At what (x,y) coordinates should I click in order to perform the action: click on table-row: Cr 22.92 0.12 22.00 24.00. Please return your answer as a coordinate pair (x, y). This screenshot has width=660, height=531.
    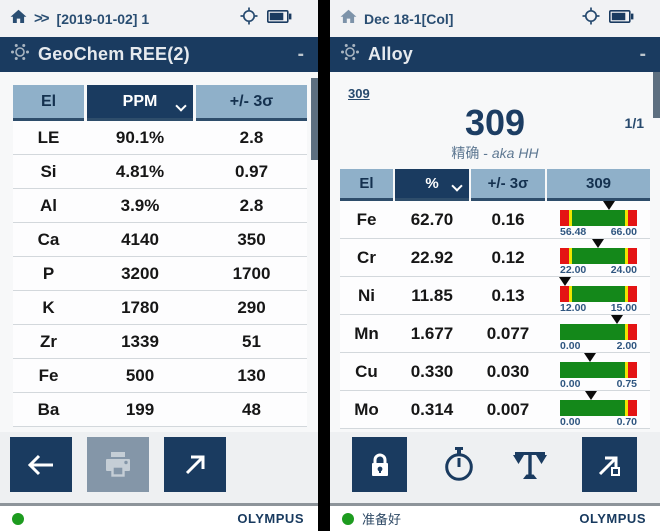
    Looking at the image, I should click on (495, 258).